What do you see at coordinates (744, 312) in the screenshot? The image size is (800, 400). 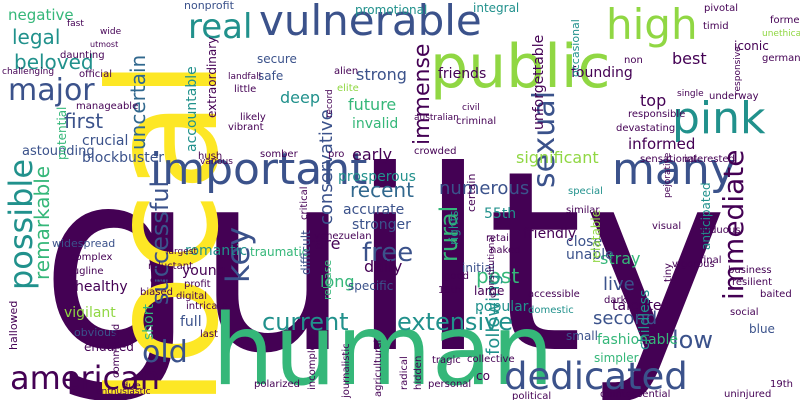 I see `word-social: social` at bounding box center [744, 312].